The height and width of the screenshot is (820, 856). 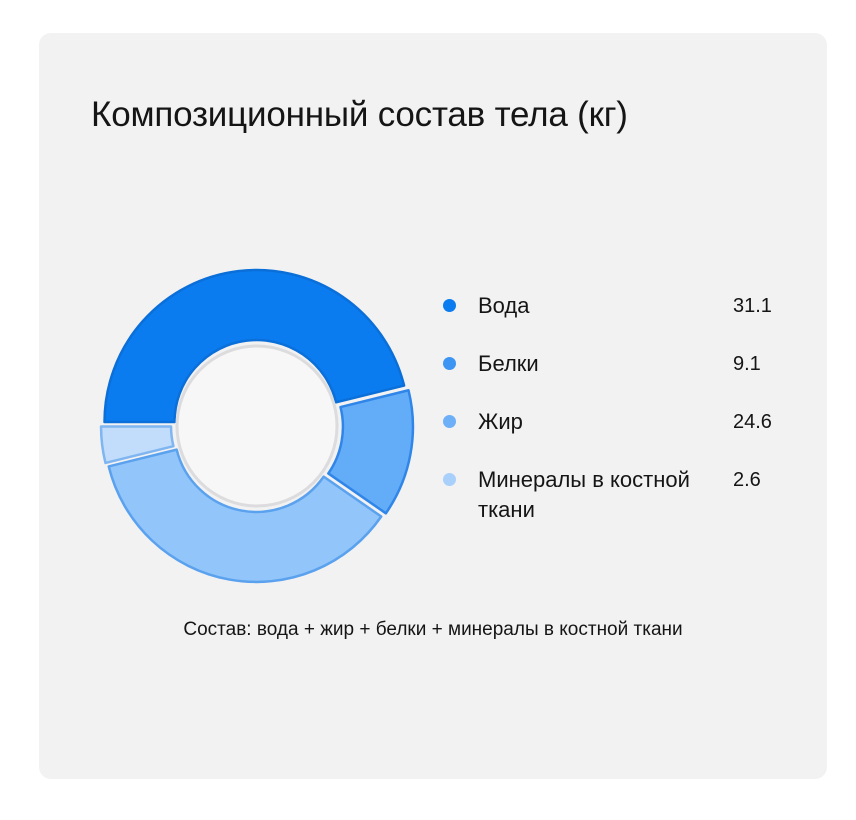 I want to click on slice-fat, so click(x=245, y=516).